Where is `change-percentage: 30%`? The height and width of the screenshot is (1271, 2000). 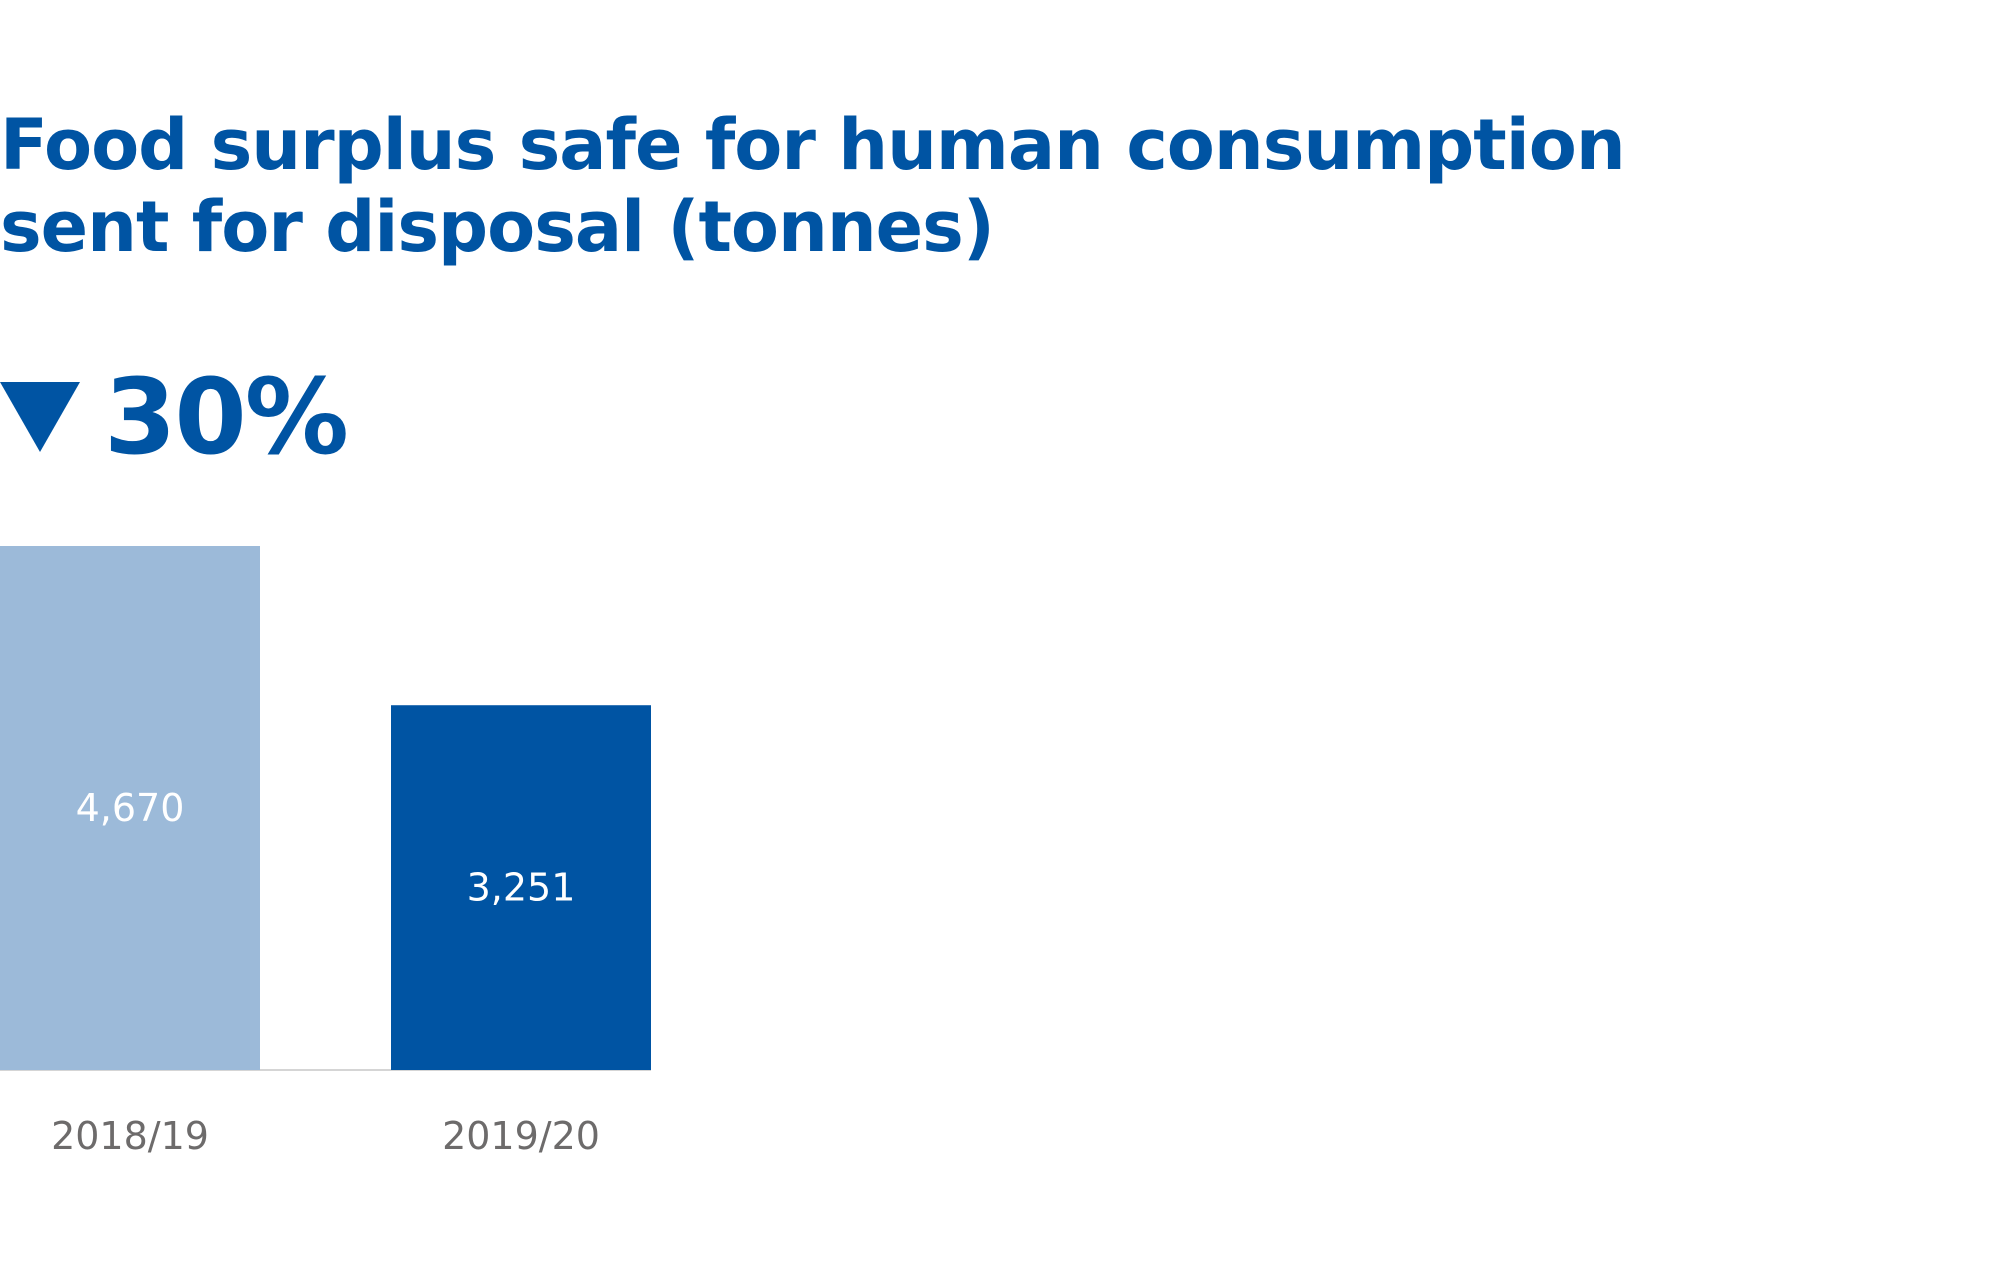 change-percentage: 30% is located at coordinates (226, 417).